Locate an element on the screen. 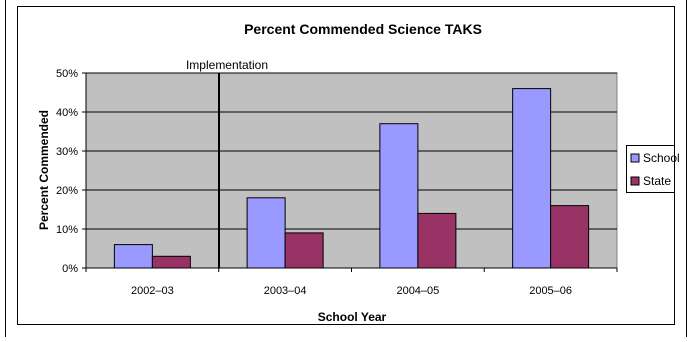 This screenshot has width=691, height=342. legend-label-school: School is located at coordinates (661, 158).